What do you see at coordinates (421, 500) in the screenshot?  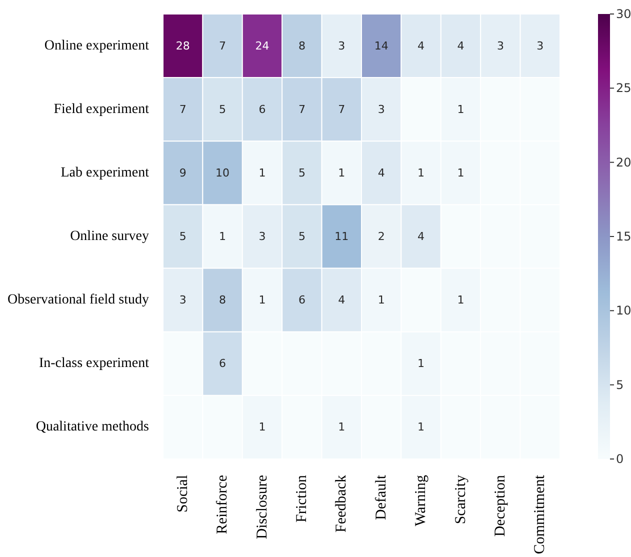 I see `x-tick-label: Warning` at bounding box center [421, 500].